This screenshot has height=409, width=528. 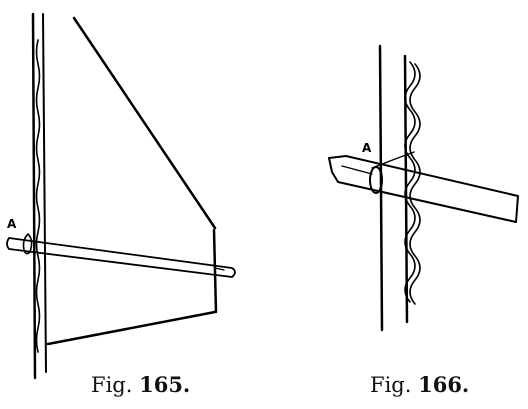 What do you see at coordinates (393, 160) in the screenshot?
I see `fig-166-loop-thread` at bounding box center [393, 160].